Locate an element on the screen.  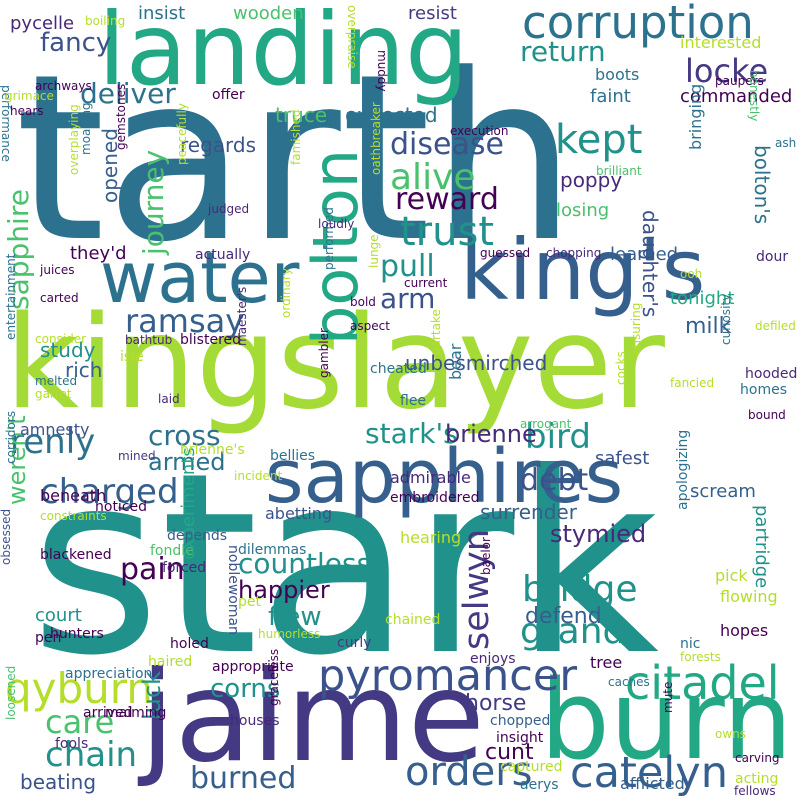
word-ooh: ooh is located at coordinates (691, 274).